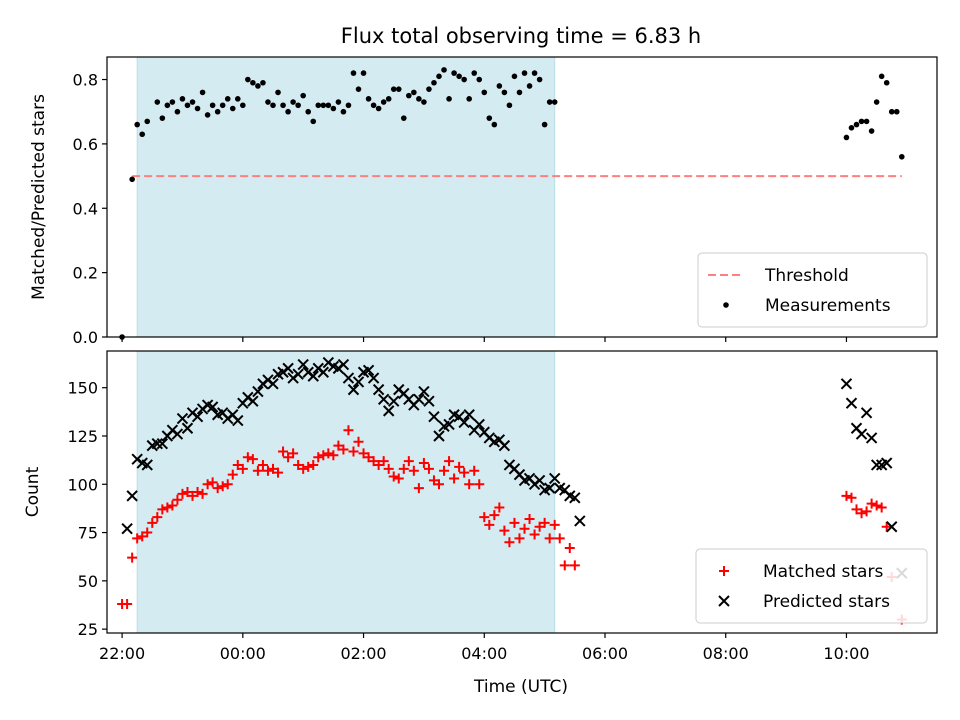 Image resolution: width=960 pixels, height=720 pixels. I want to click on y-tick-label: 0.0, so click(85, 337).